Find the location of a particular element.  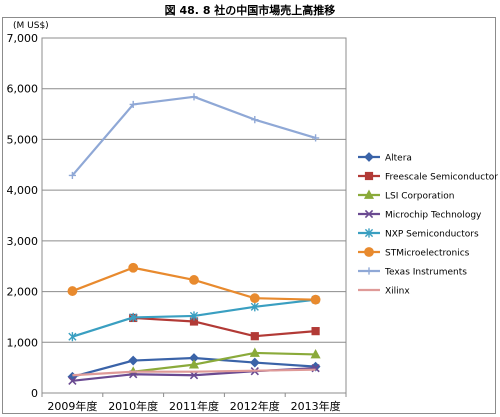

y-tick-label: 3,000 is located at coordinates (23, 241).